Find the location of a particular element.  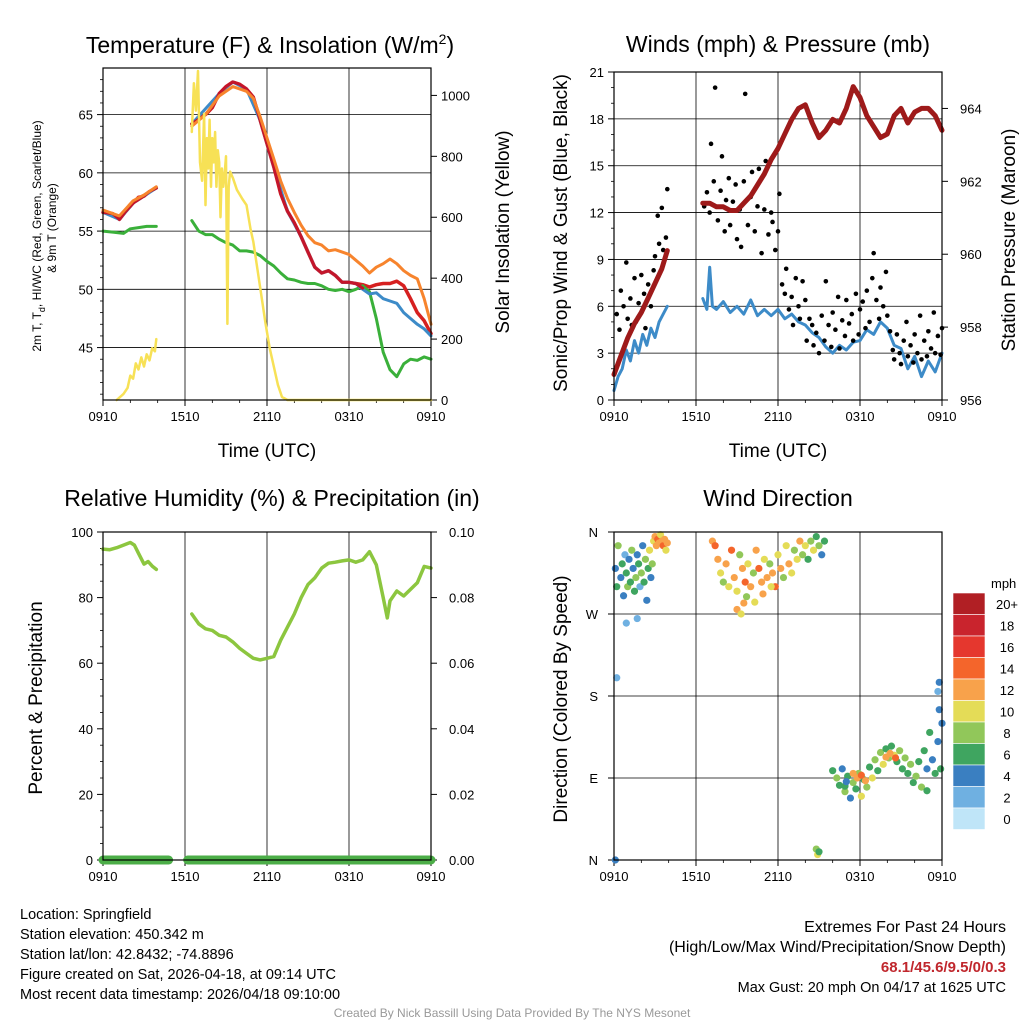

y2-tick-label: 400 is located at coordinates (452, 278).